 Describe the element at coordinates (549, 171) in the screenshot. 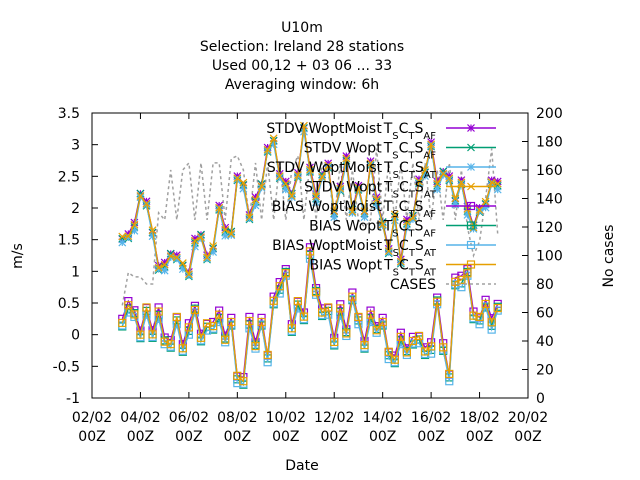

I see `y2-tick-label: 160` at that location.